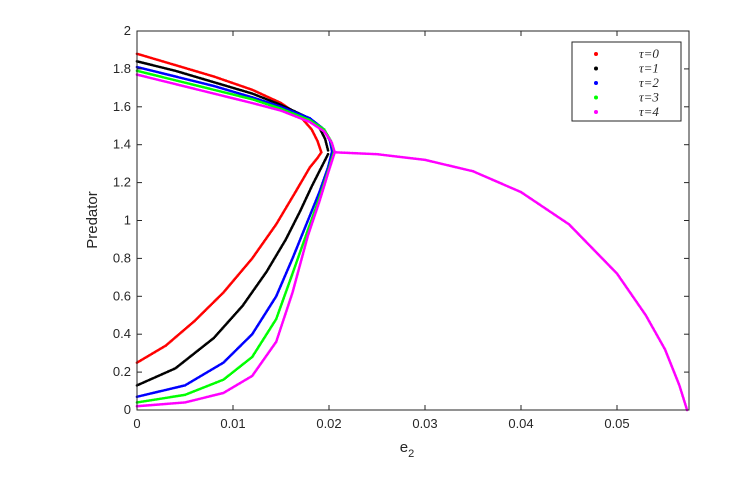 This screenshot has height=479, width=749. Describe the element at coordinates (520, 423) in the screenshot. I see `x-tick-label: 0.04` at that location.